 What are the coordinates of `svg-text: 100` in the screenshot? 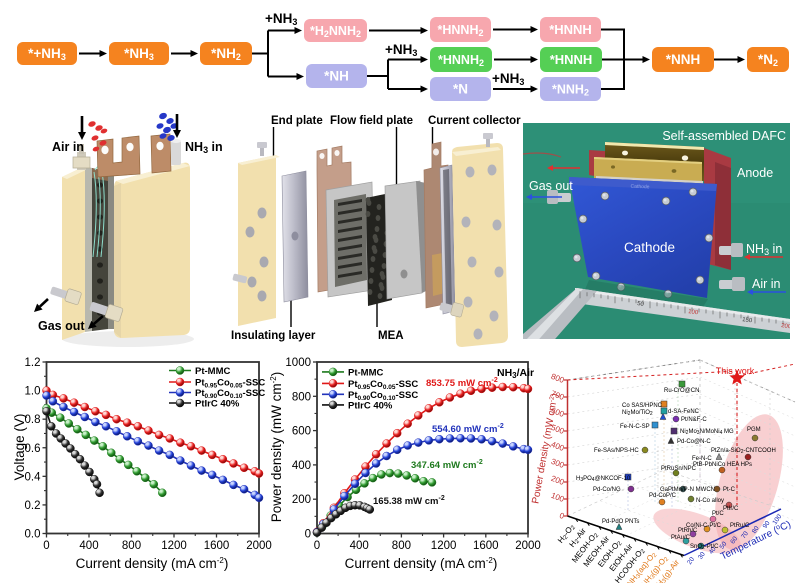 It's located at (558, 497).